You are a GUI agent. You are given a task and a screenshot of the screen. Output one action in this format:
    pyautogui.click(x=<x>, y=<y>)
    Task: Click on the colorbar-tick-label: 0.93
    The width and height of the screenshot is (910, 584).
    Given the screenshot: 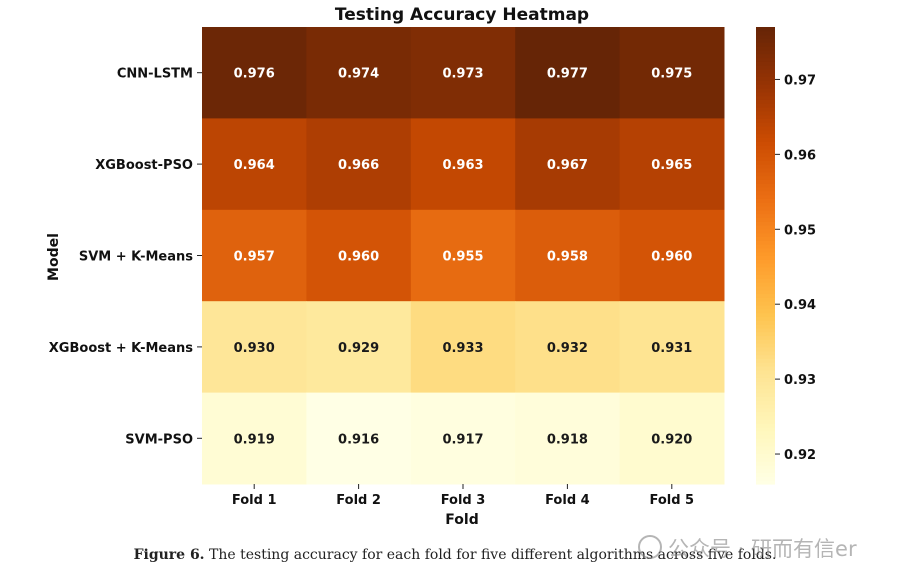 What is the action you would take?
    pyautogui.click(x=800, y=380)
    